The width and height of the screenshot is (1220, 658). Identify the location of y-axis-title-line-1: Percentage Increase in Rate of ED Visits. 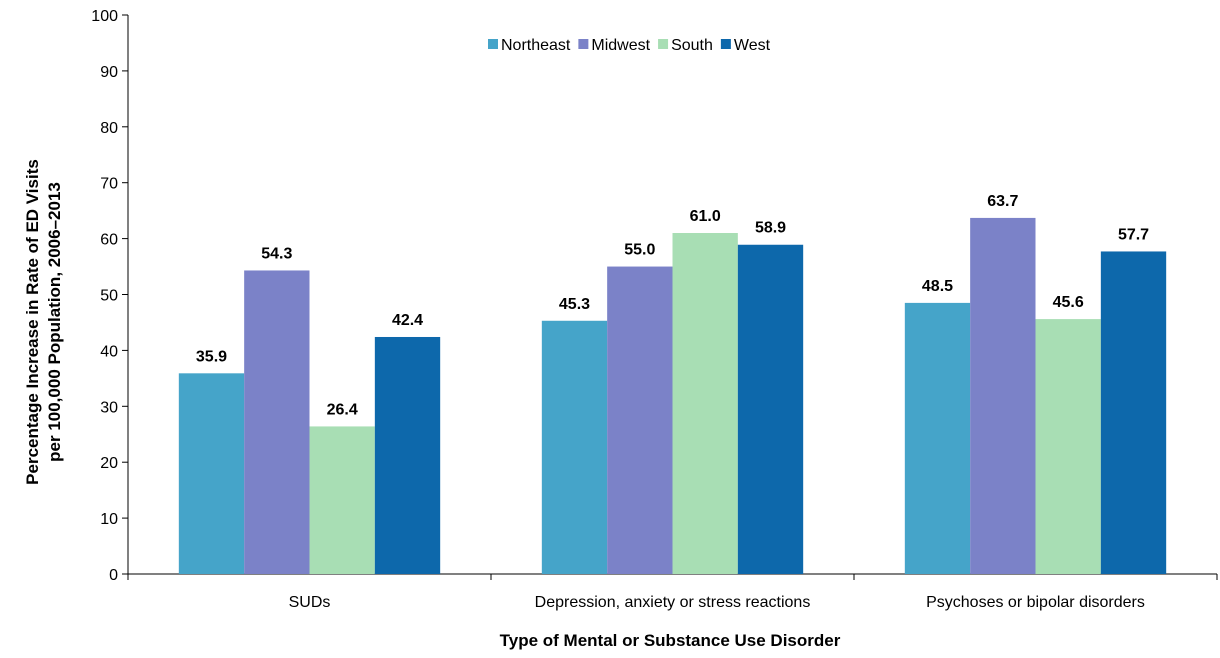
(32, 322).